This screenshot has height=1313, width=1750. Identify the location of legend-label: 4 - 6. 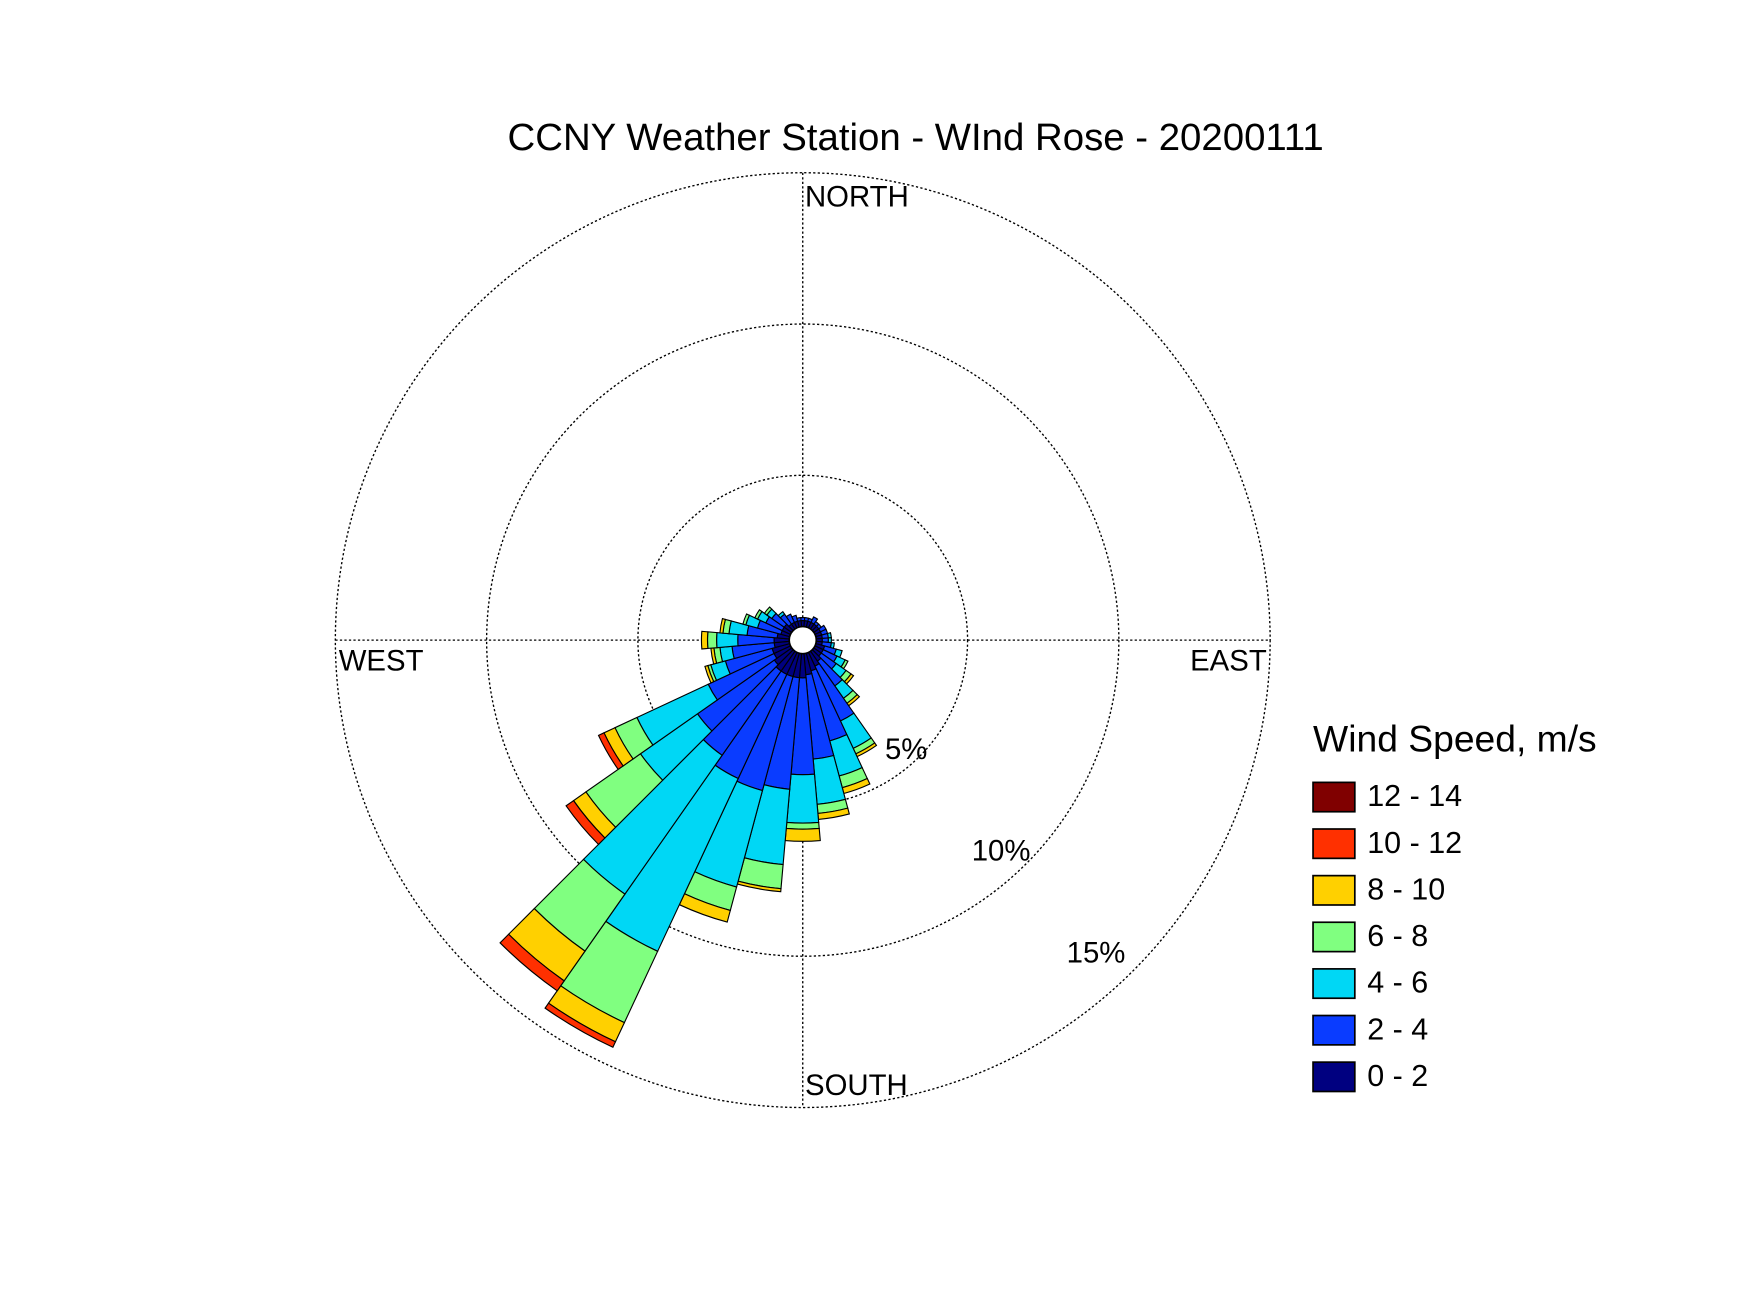
(1397, 983).